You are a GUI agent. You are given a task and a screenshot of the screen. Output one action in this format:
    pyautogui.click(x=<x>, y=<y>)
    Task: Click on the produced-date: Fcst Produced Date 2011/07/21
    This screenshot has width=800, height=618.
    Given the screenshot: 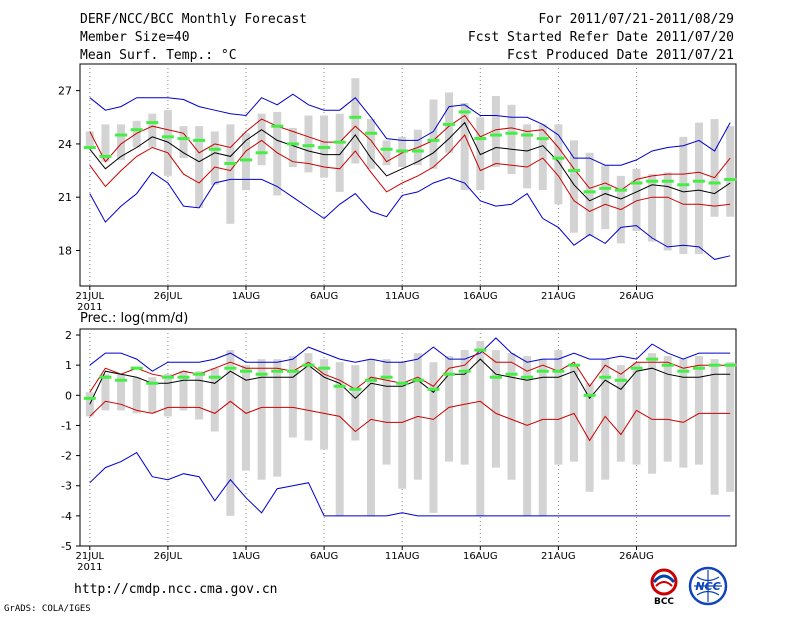 What is the action you would take?
    pyautogui.click(x=620, y=55)
    